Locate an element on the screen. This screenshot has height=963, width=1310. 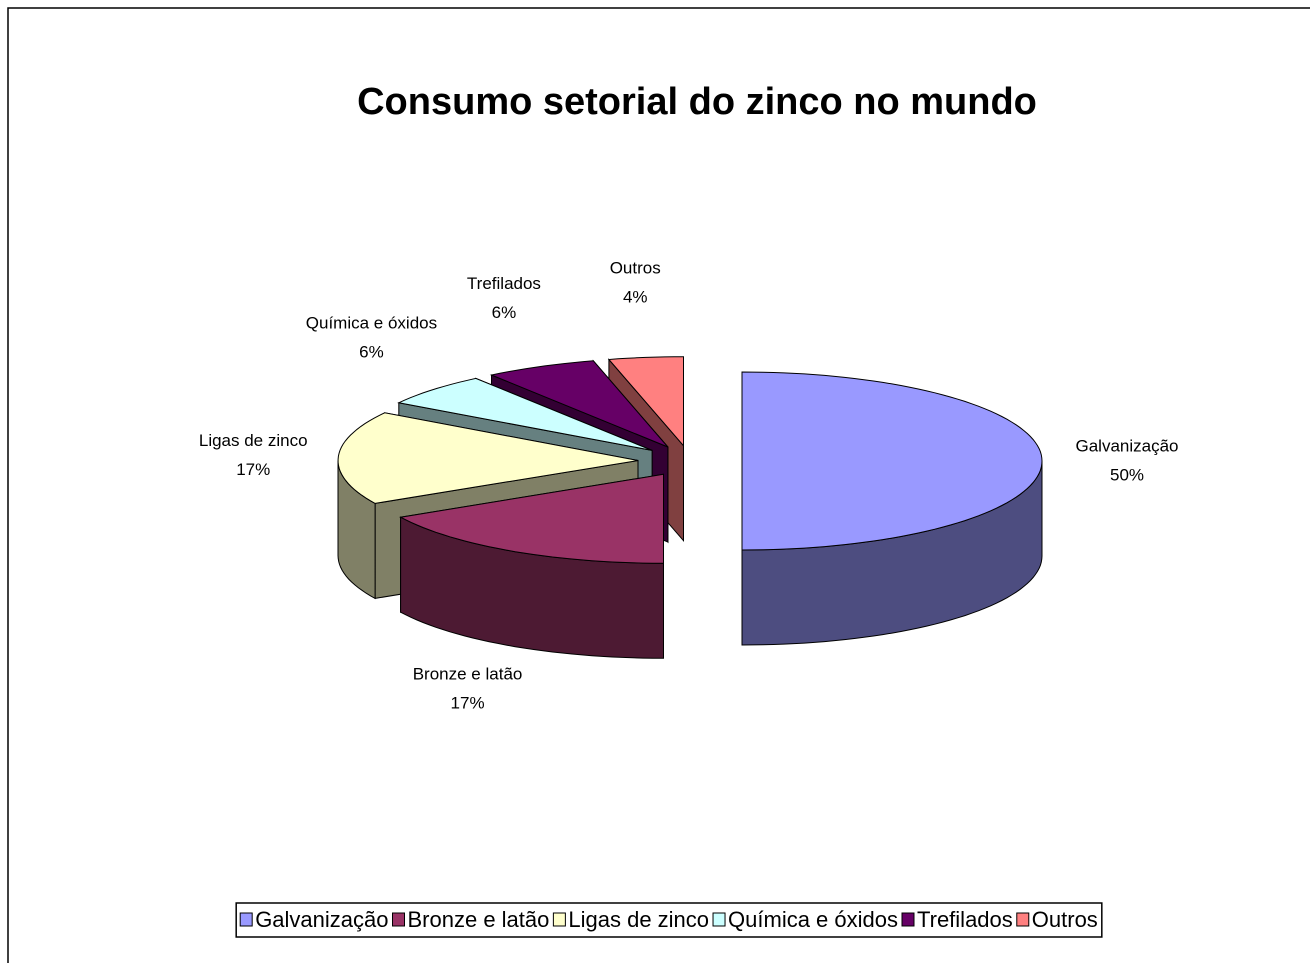
data-label-name: Ligas de zinco is located at coordinates (253, 440).